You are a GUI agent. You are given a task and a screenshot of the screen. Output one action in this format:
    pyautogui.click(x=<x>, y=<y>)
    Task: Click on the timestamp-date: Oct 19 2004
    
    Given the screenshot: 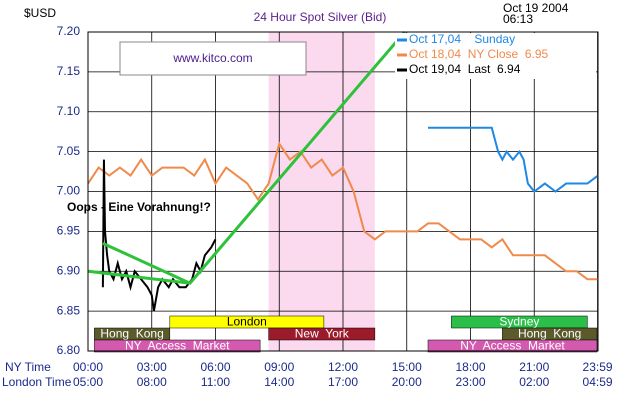 What is the action you would take?
    pyautogui.click(x=536, y=8)
    